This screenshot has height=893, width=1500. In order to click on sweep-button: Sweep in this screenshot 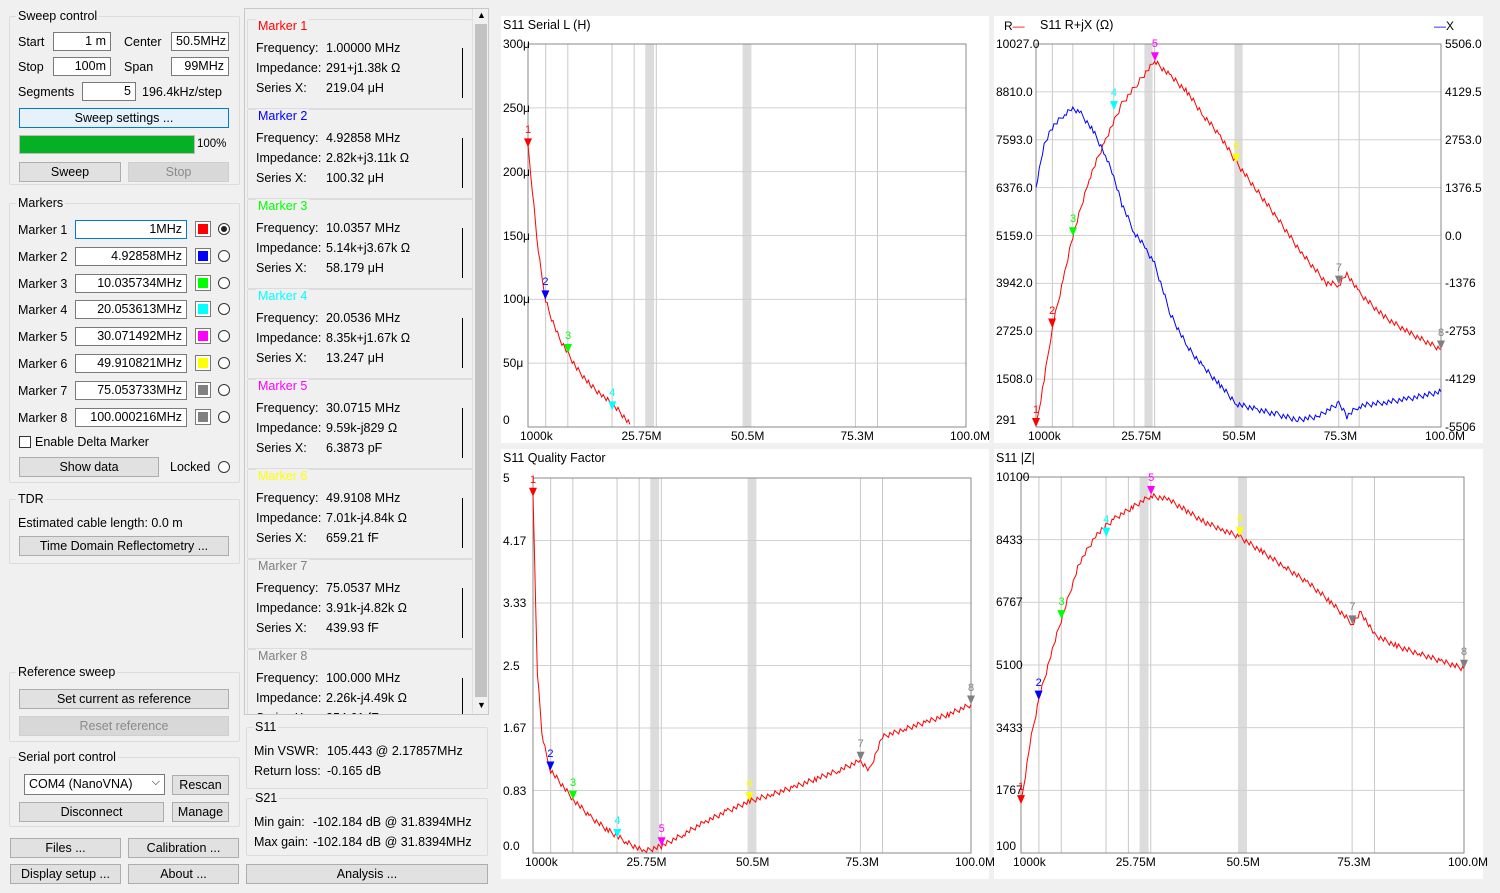, I will do `click(70, 172)`.